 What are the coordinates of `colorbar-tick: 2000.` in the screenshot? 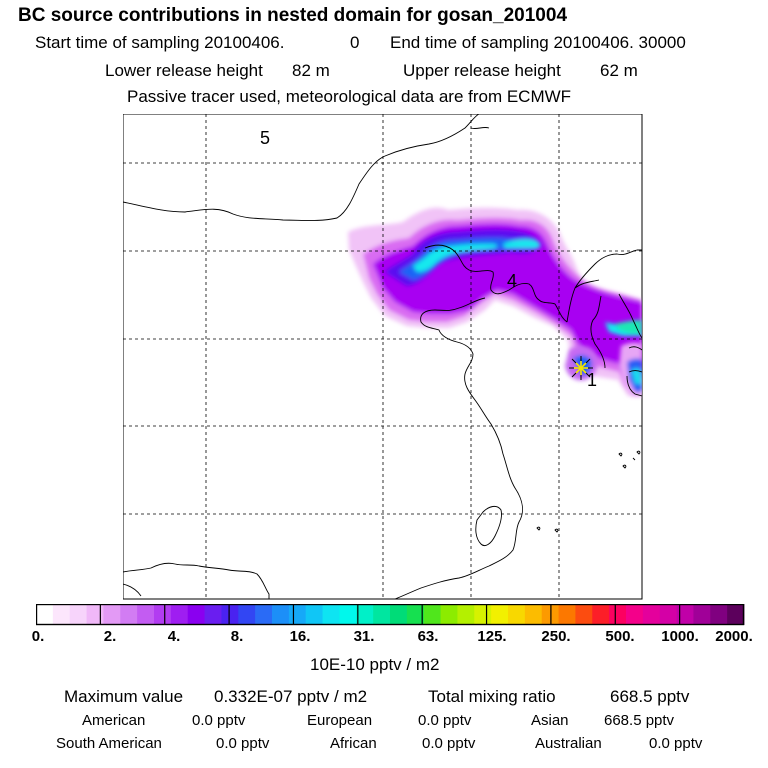 It's located at (734, 636).